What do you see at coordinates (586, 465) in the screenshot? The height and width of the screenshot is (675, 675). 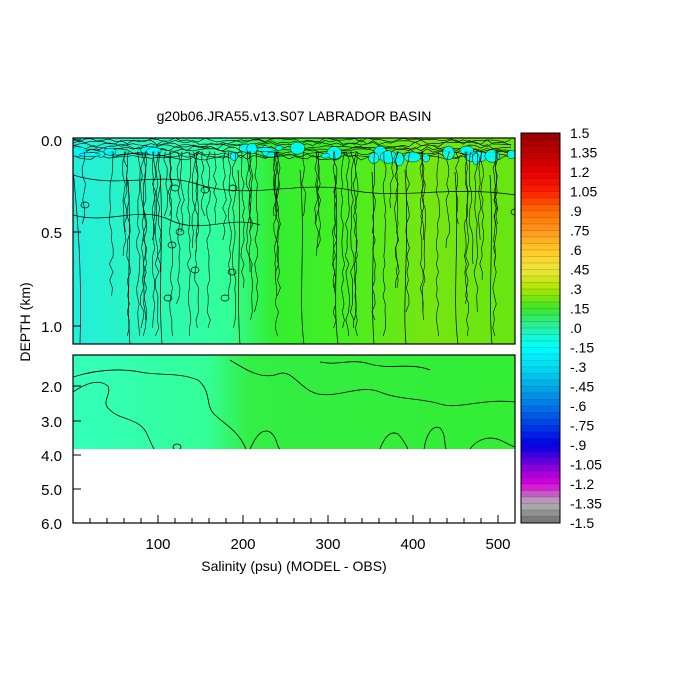 I see `colorbar-label: -1.05` at bounding box center [586, 465].